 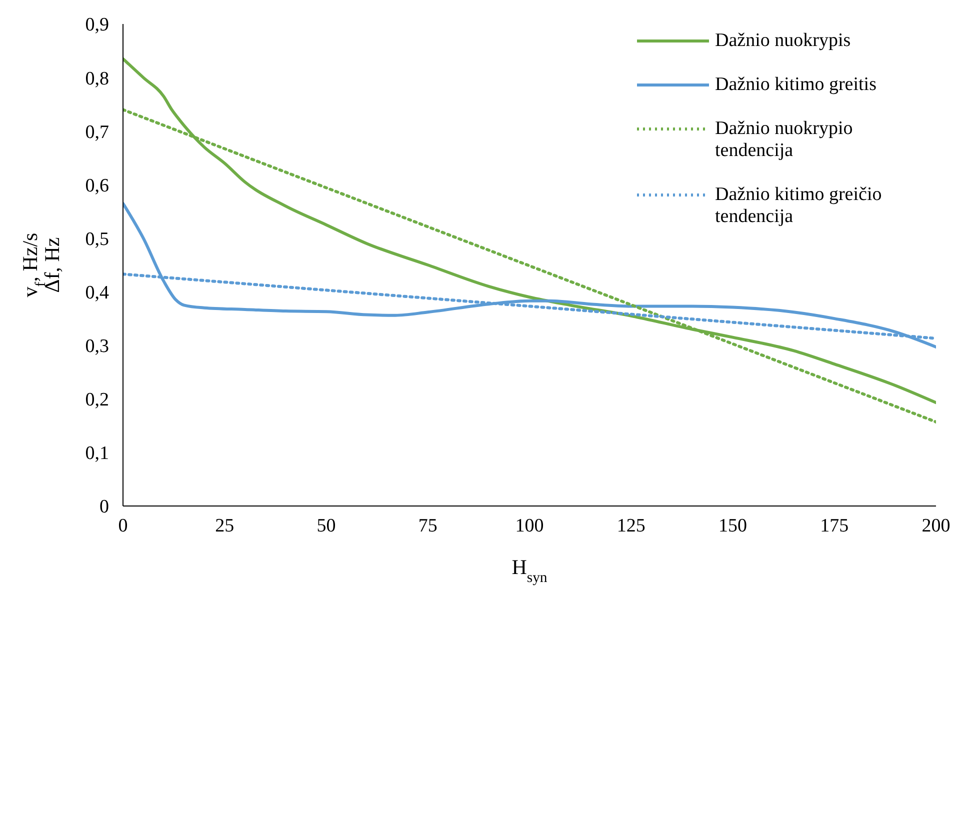 What do you see at coordinates (799, 206) in the screenshot?
I see `legend-label: Dažnio kitimo greičio tendencija` at bounding box center [799, 206].